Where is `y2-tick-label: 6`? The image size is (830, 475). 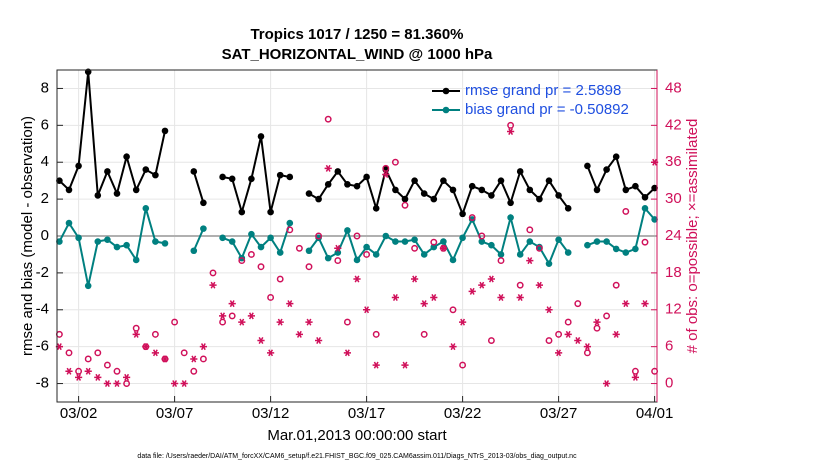 y2-tick-label: 6 is located at coordinates (669, 346).